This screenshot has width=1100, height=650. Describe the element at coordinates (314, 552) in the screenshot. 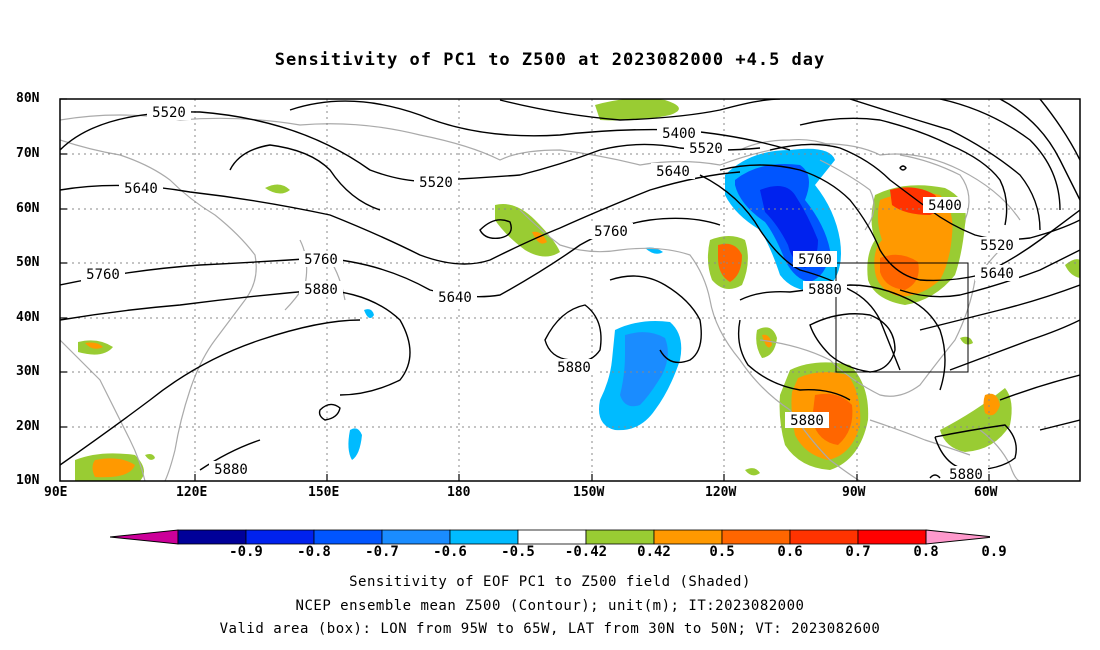

I see `colorbar-tick-label: -0.8` at that location.